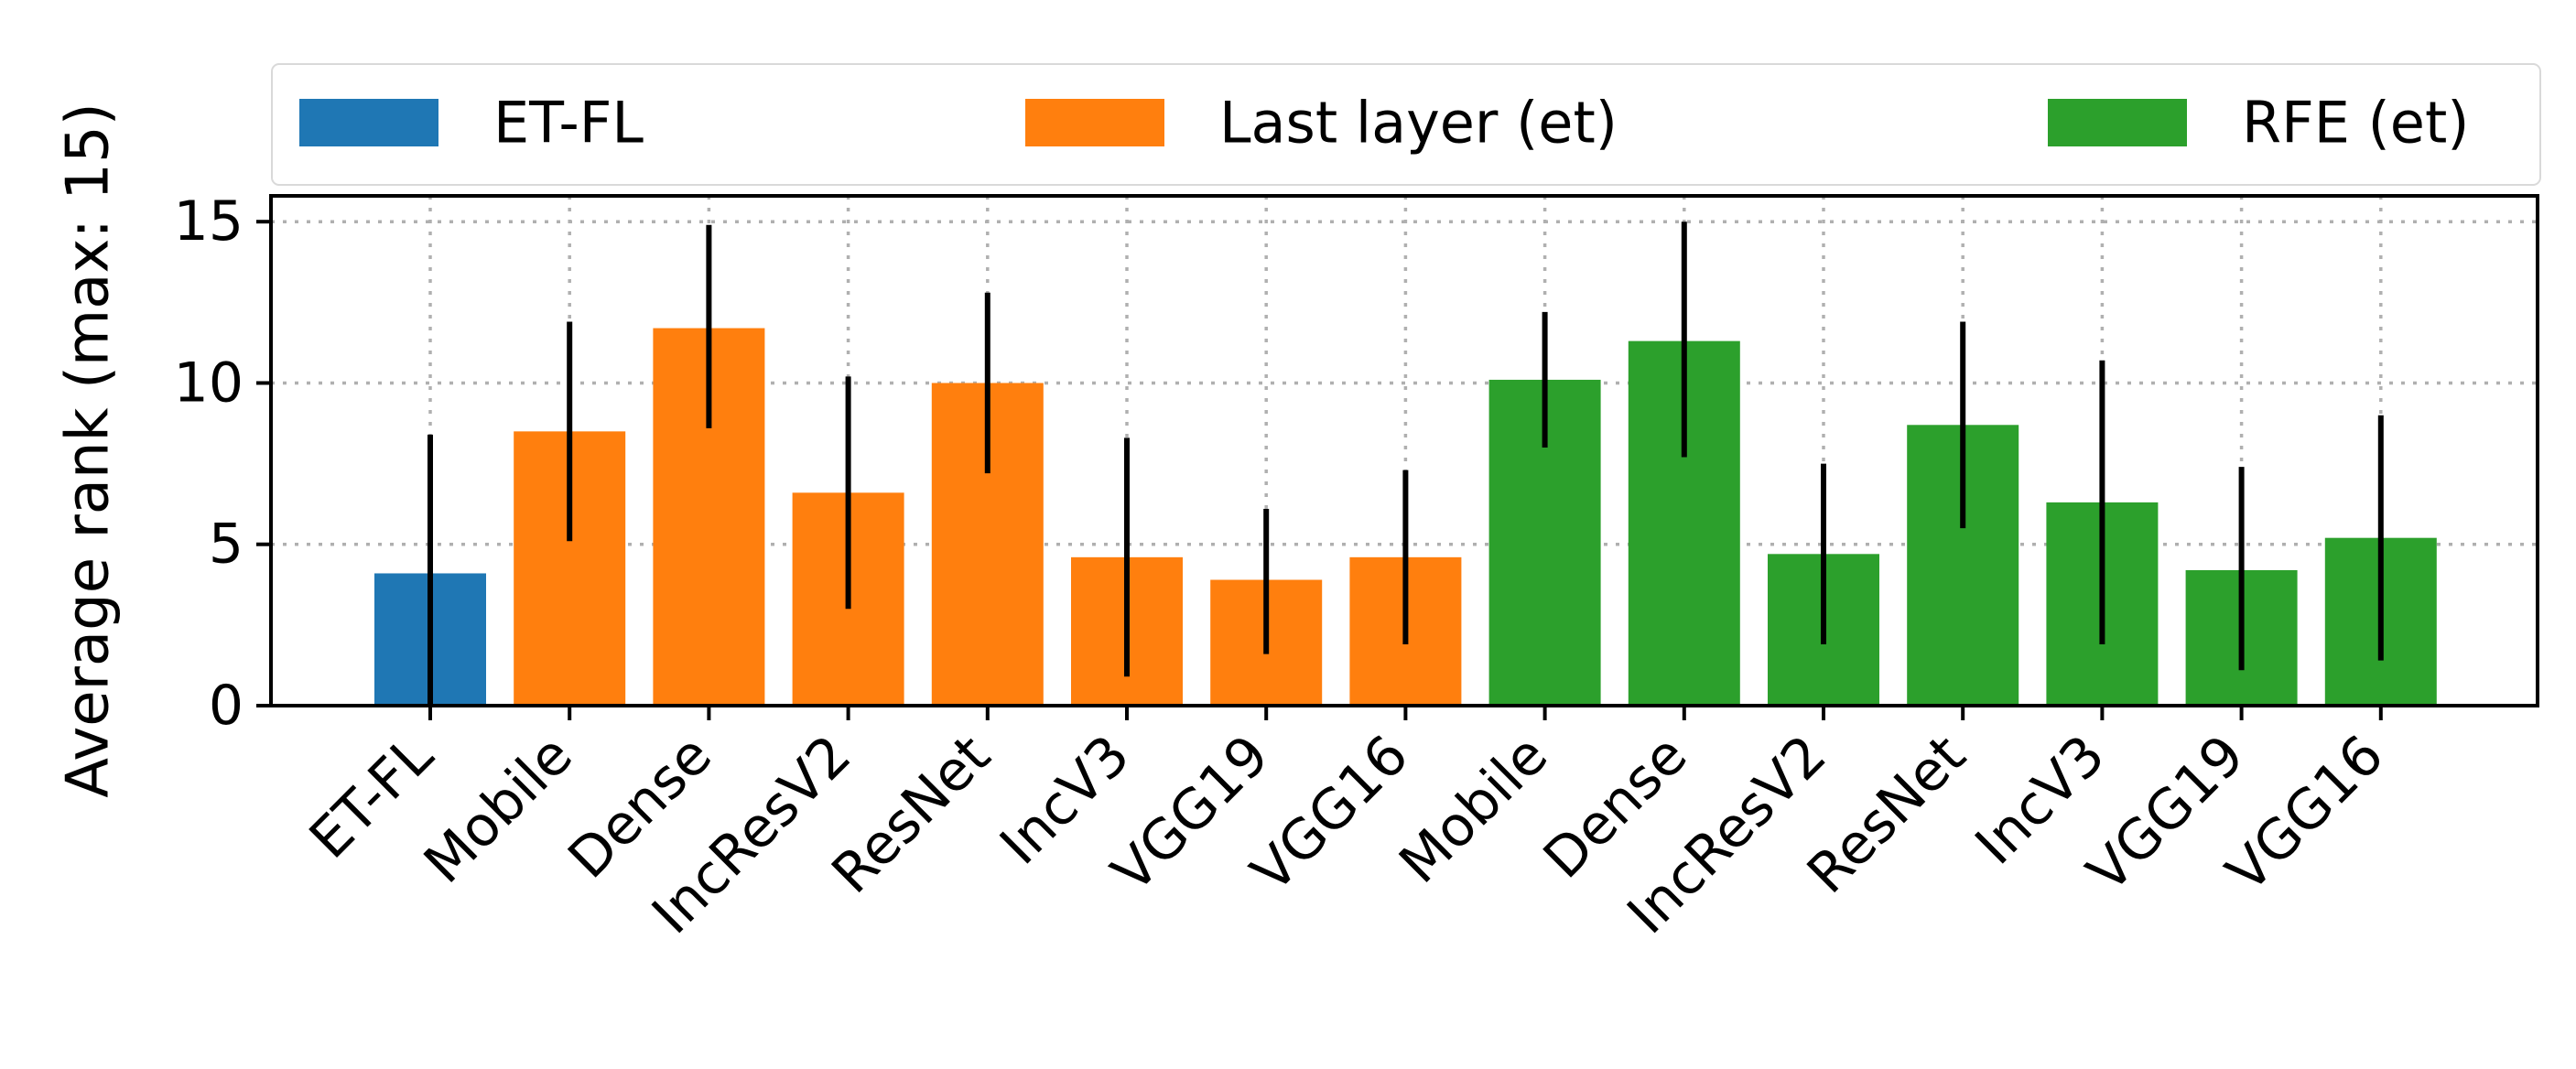 The image size is (2576, 1069). What do you see at coordinates (209, 221) in the screenshot?
I see `y-tick-label: 15` at bounding box center [209, 221].